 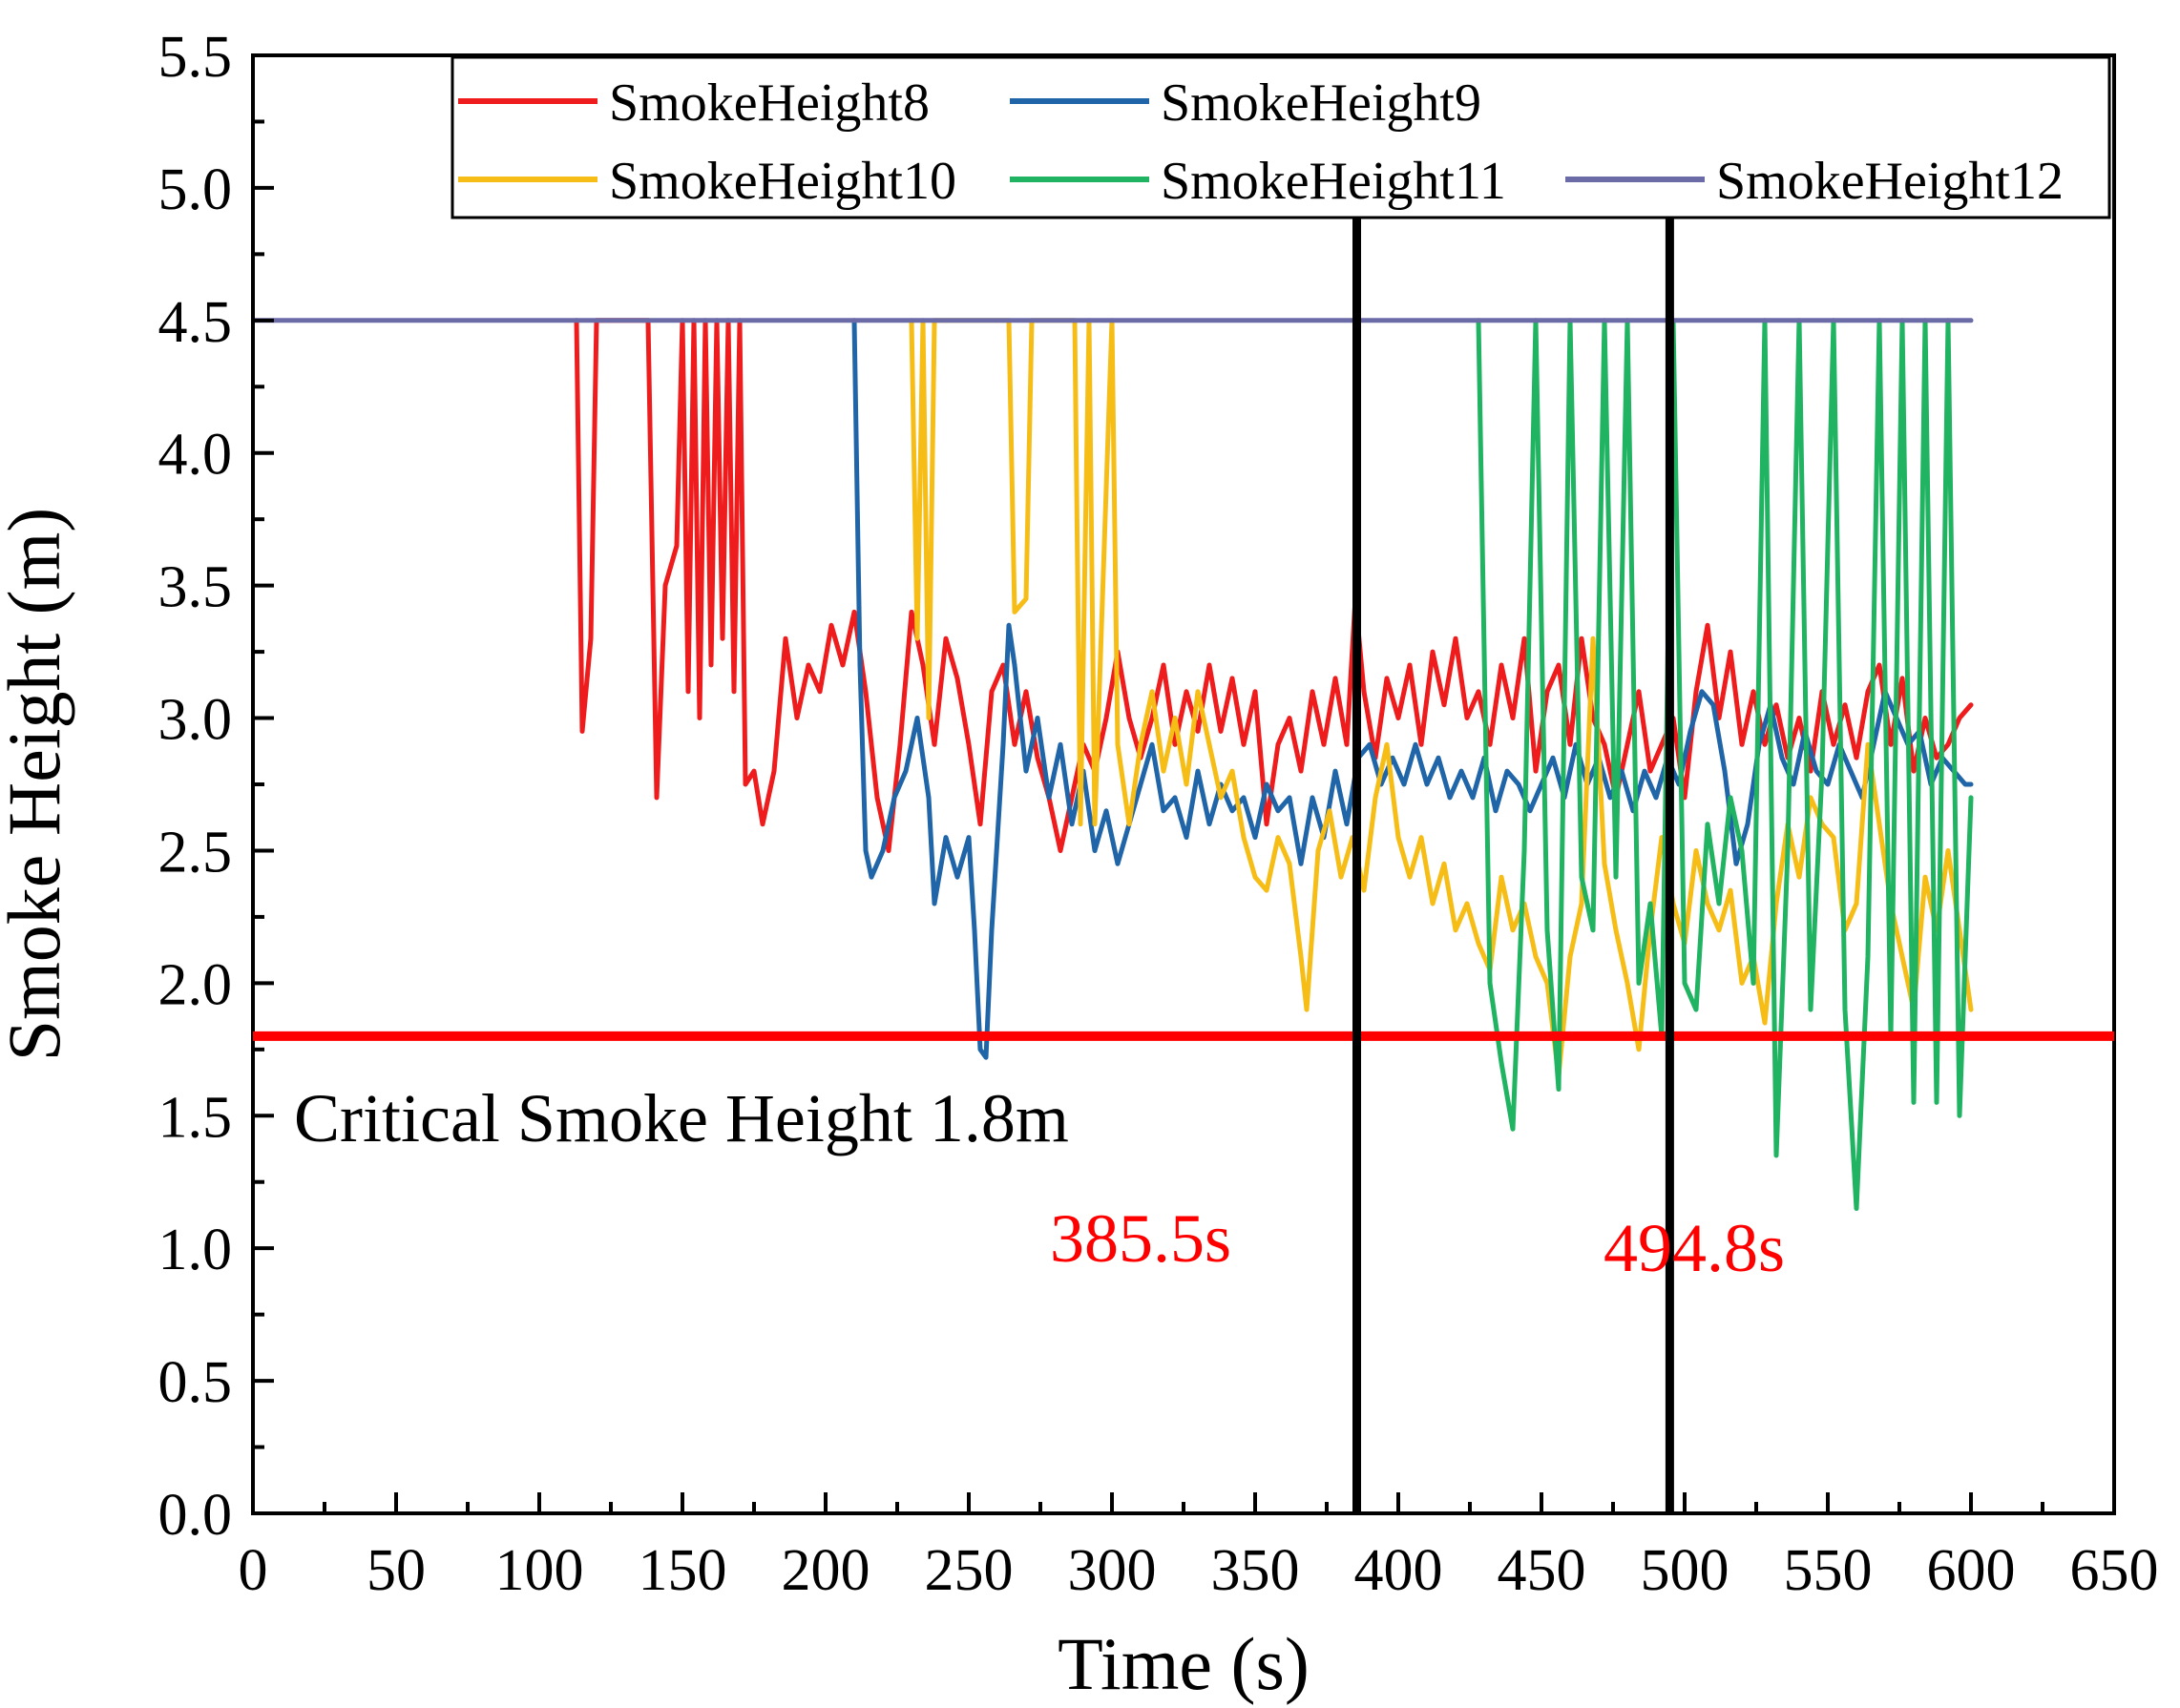 What do you see at coordinates (1971, 1570) in the screenshot?
I see `x-tick-label: 600` at bounding box center [1971, 1570].